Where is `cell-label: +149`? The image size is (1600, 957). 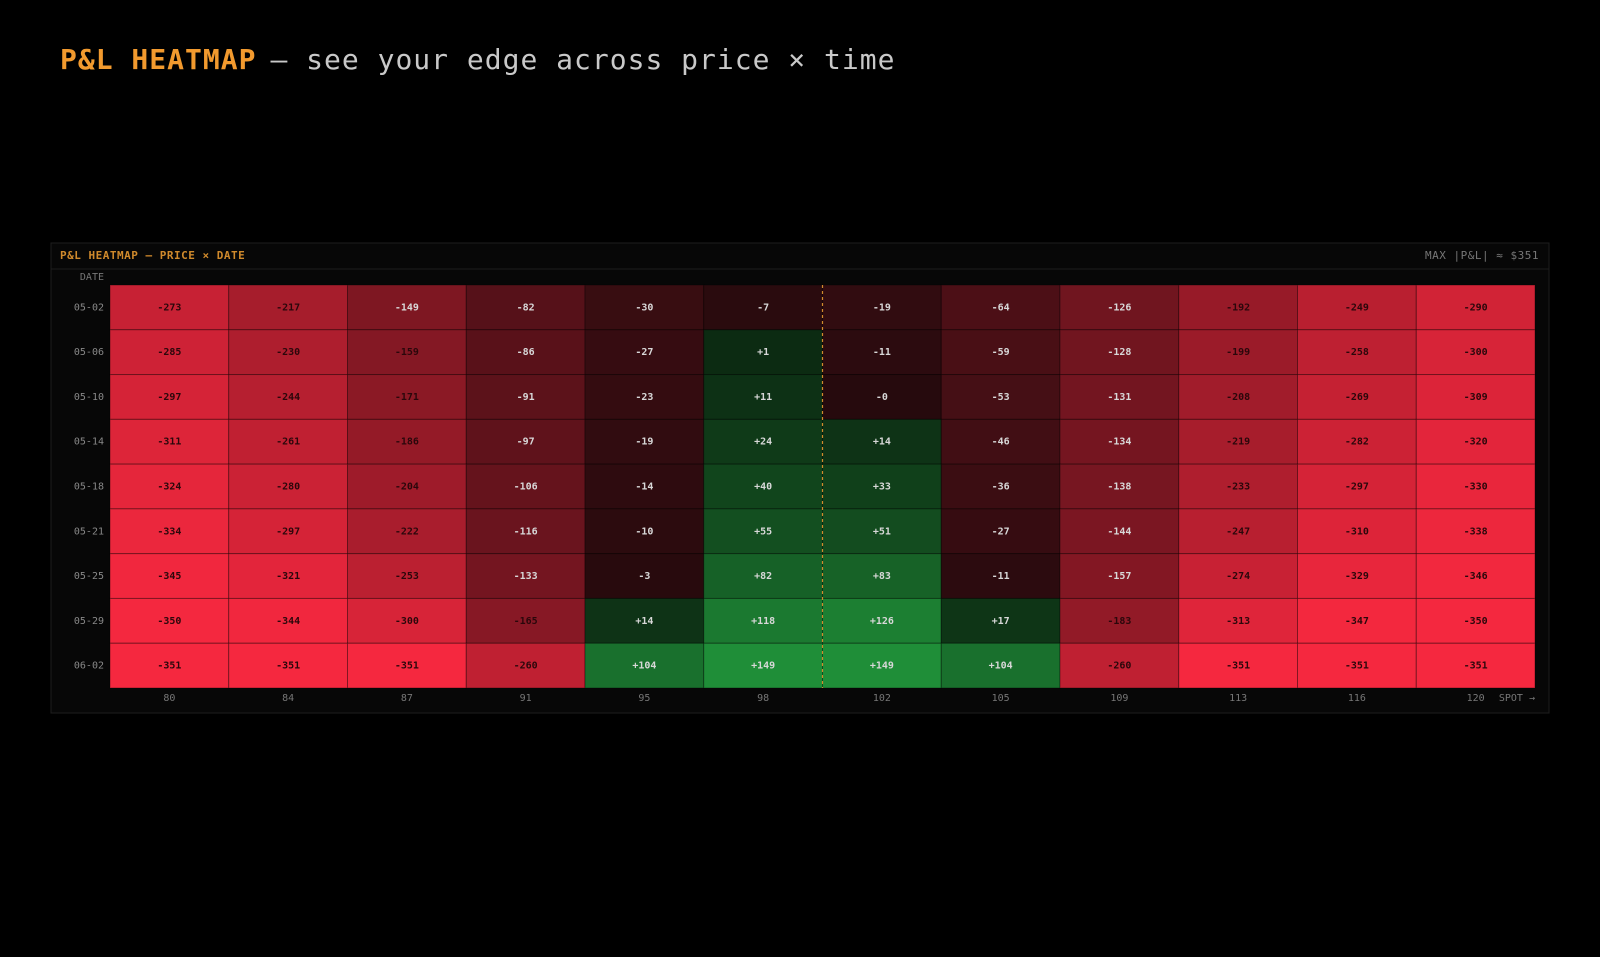
cell-label: +149 is located at coordinates (882, 666).